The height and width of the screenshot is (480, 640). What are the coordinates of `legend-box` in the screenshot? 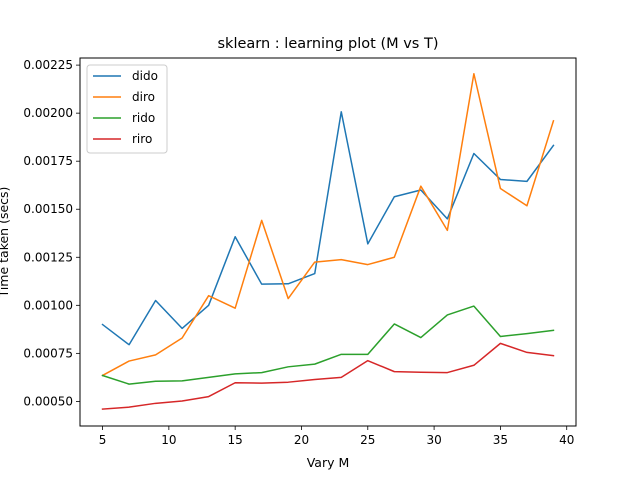 It's located at (127, 109).